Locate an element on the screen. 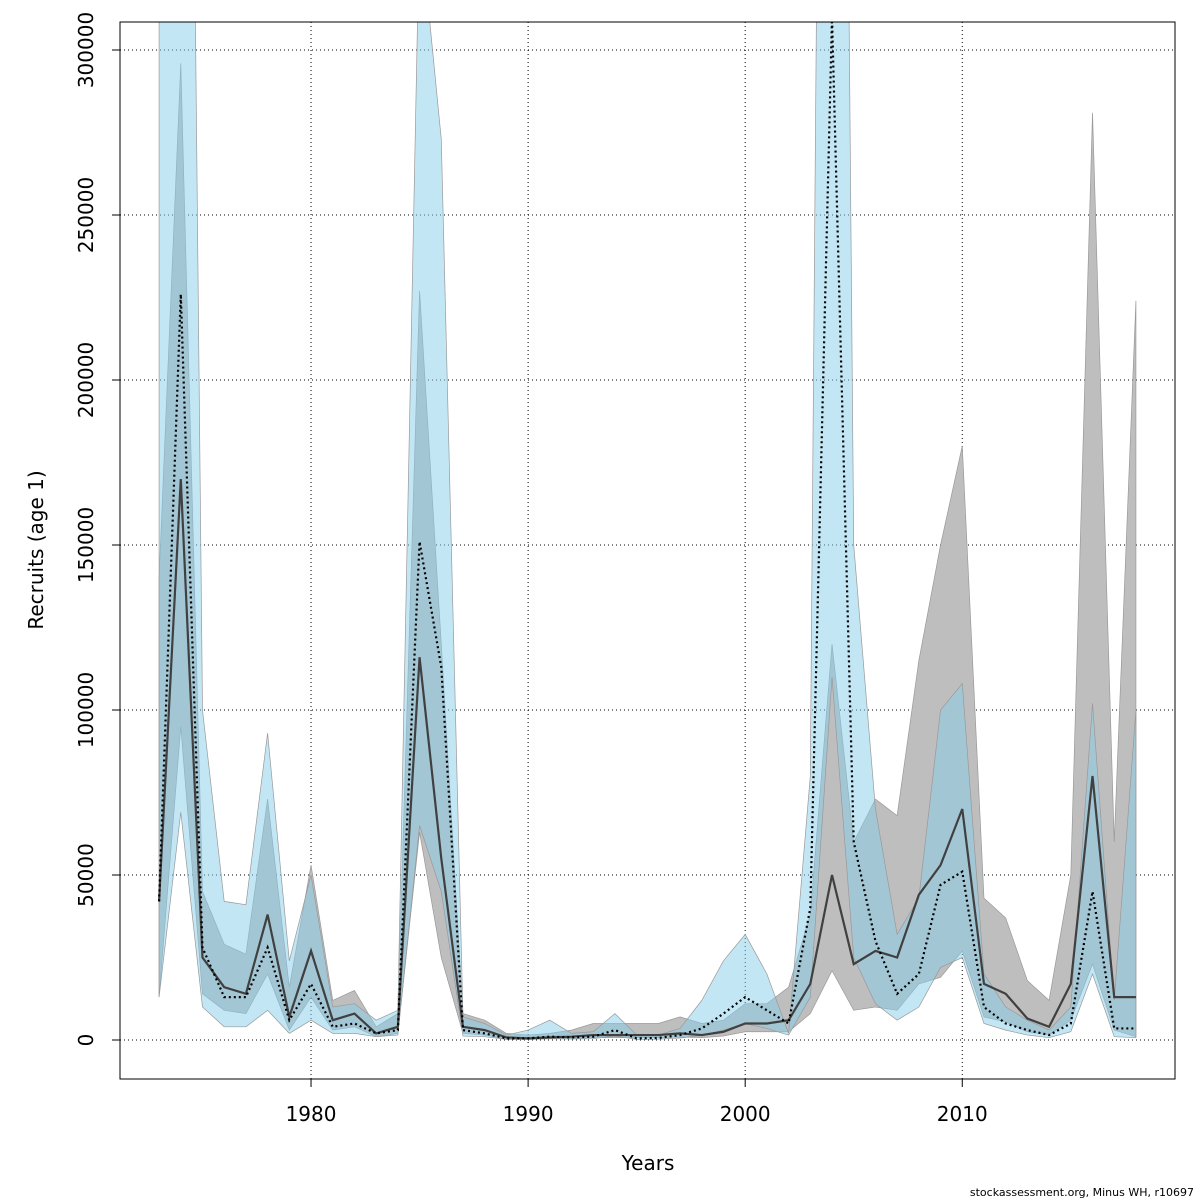  x-tick-label: 1990 is located at coordinates (528, 1114).